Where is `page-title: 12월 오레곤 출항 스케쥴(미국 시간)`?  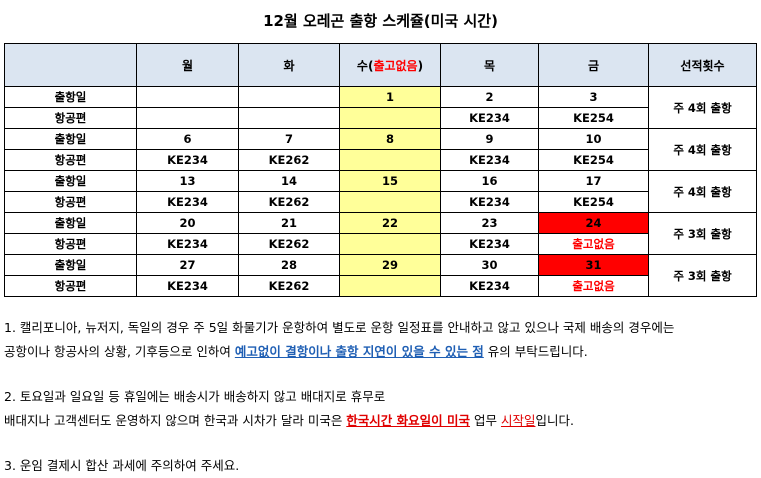
page-title: 12월 오레곤 출항 스케쥴(미국 시간) is located at coordinates (380, 21).